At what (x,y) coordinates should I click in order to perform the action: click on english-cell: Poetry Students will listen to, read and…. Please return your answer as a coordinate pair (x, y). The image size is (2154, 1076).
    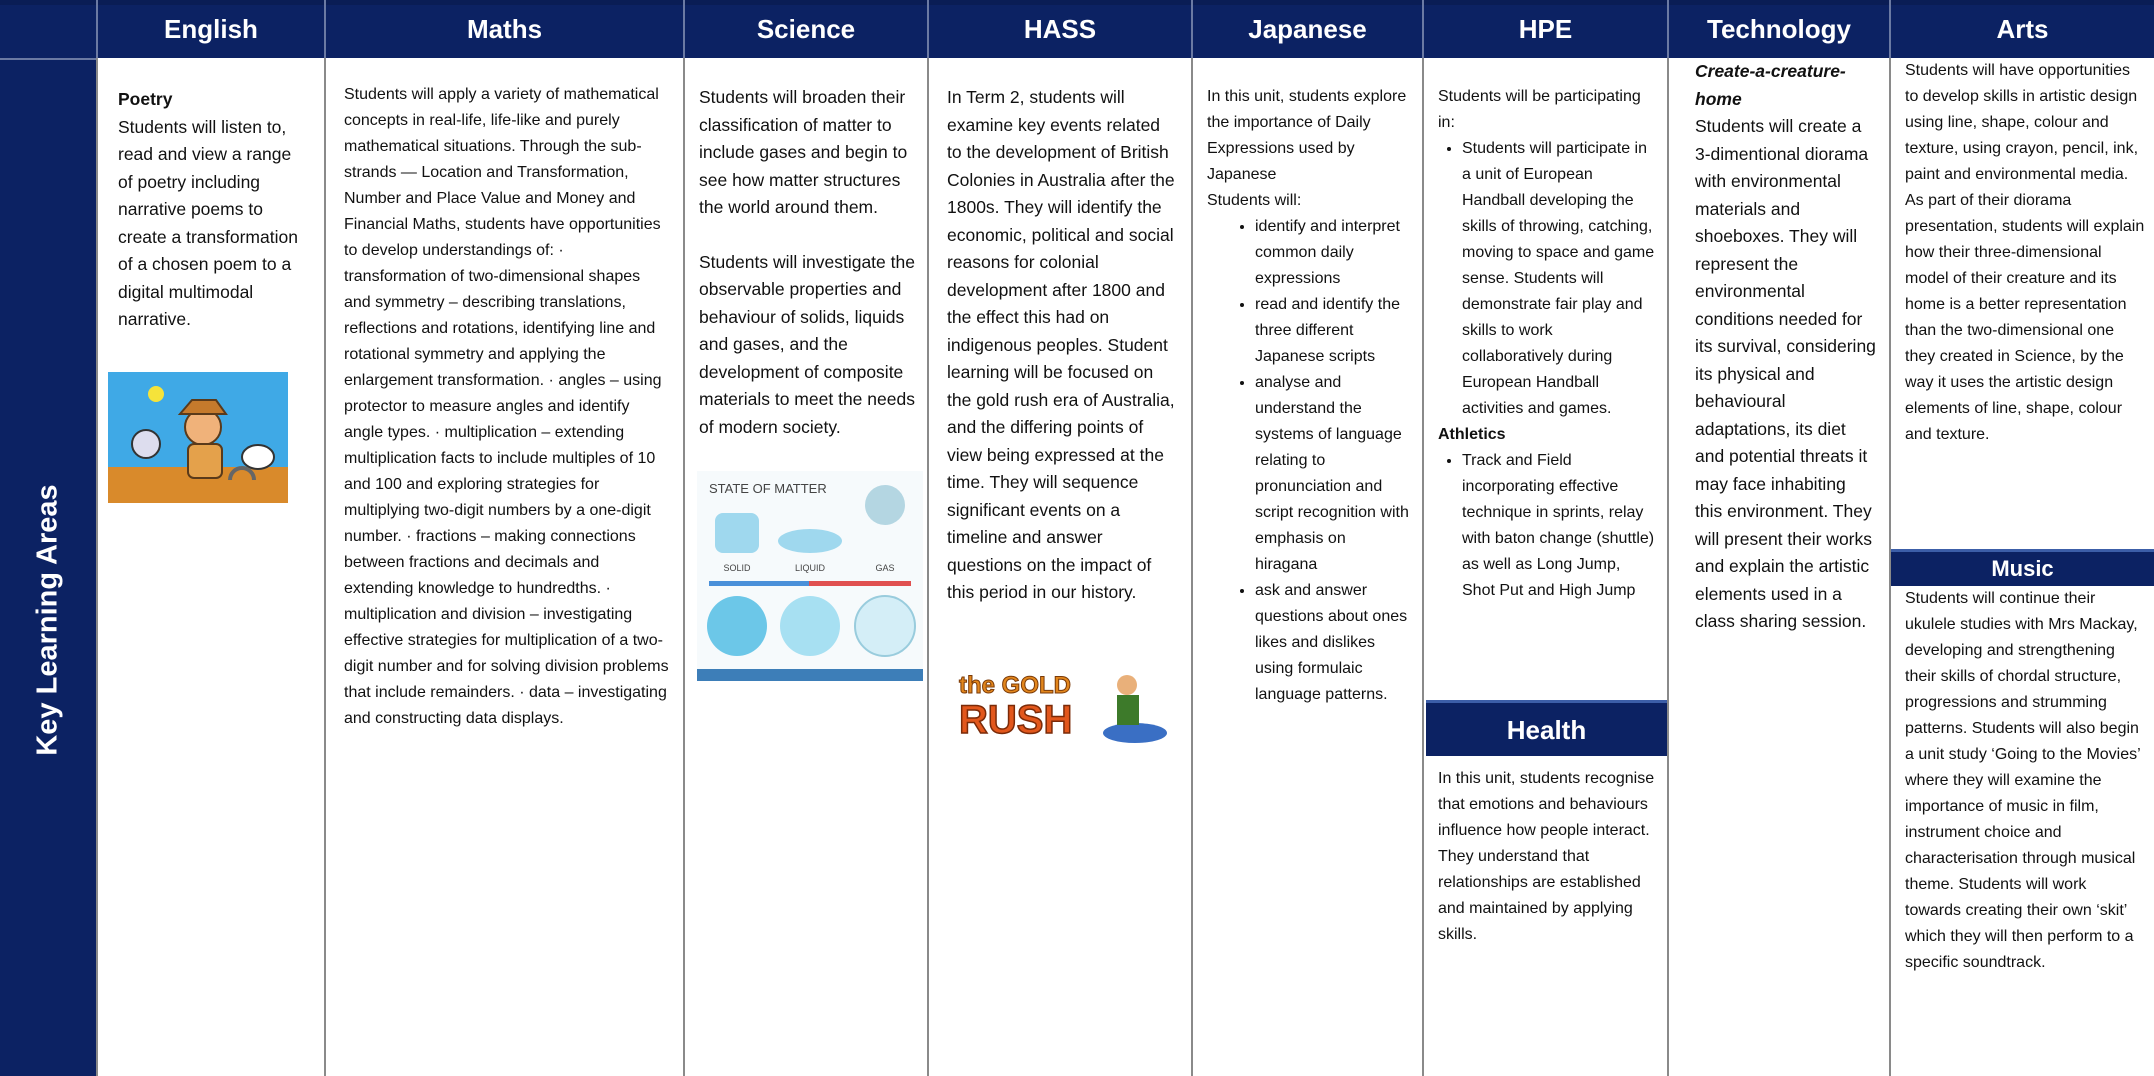
    Looking at the image, I should click on (210, 567).